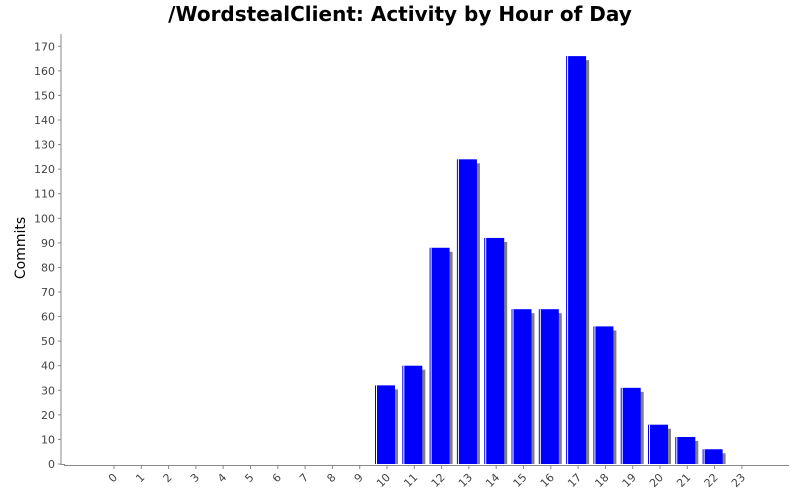  Describe the element at coordinates (683, 480) in the screenshot. I see `x-tick-label: 21` at that location.